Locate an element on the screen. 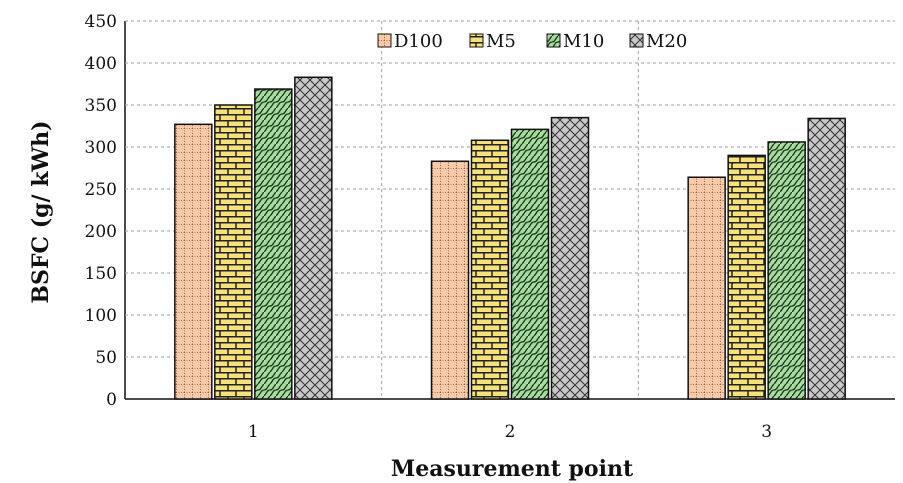 The height and width of the screenshot is (483, 903). x-axis-title: Measurement point is located at coordinates (512, 469).